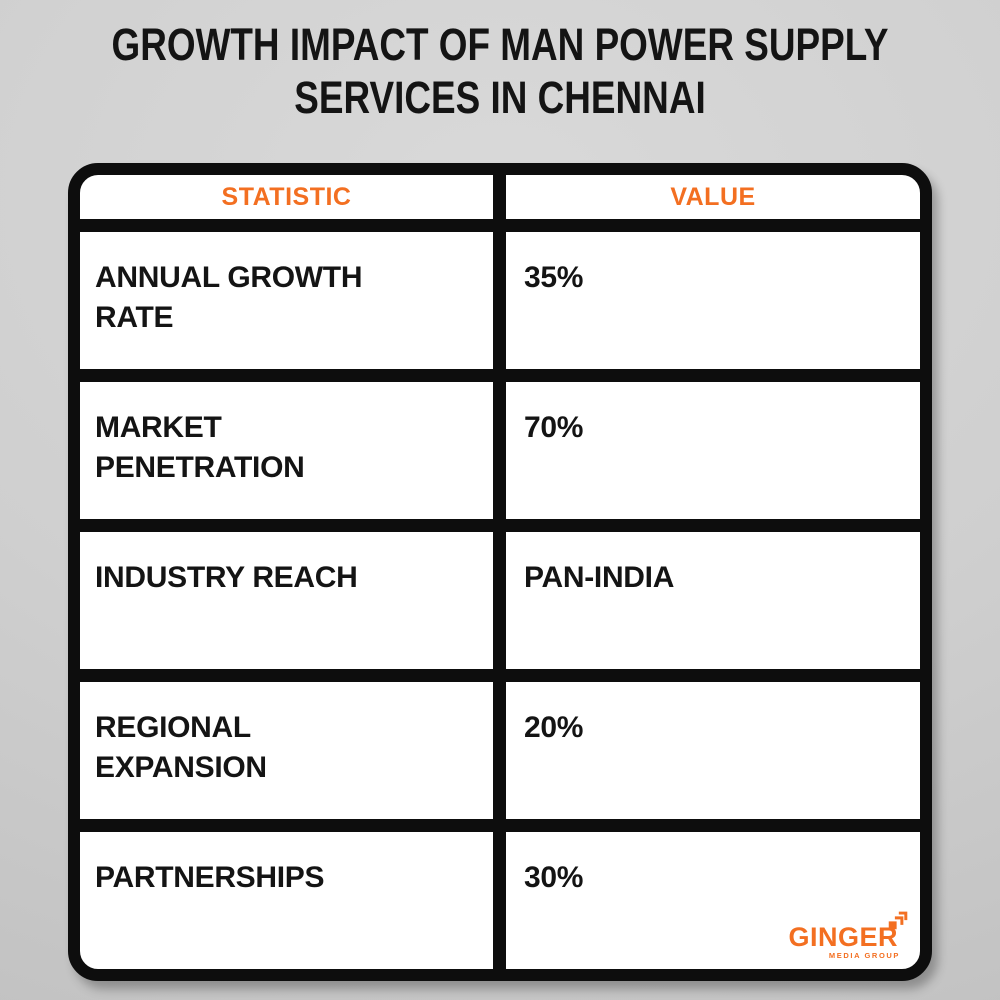 This screenshot has width=1000, height=1000. What do you see at coordinates (181, 747) in the screenshot?
I see `statistic-label: REGIONAL EXPANSION` at bounding box center [181, 747].